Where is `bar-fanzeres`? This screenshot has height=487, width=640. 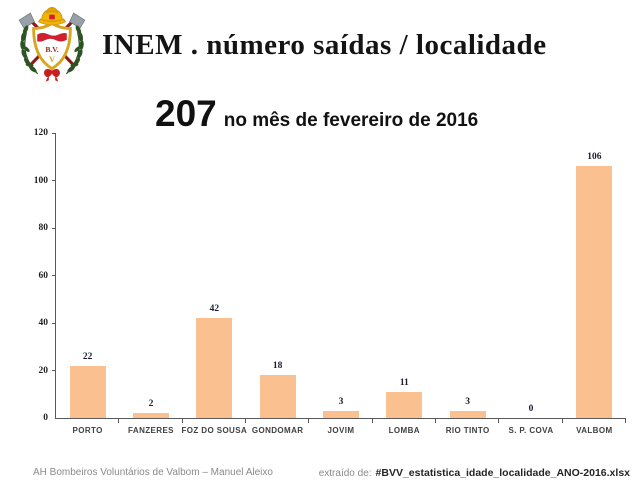
bar-fanzeres is located at coordinates (150, 415).